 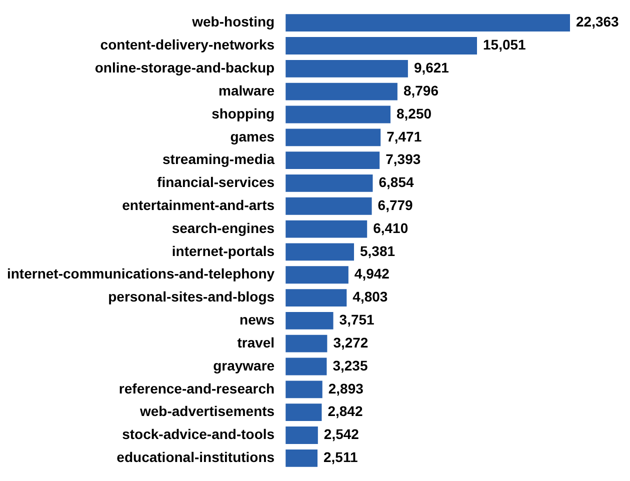 I want to click on data-label: 4,803, so click(x=370, y=296).